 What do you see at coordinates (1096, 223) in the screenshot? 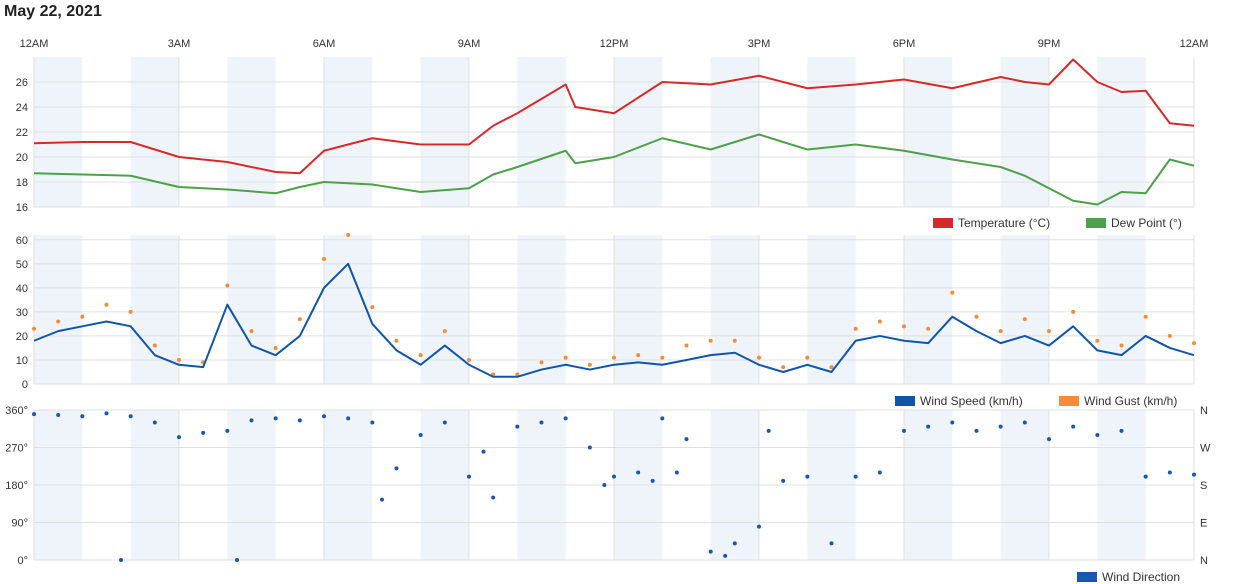
I see `legend-dewpoint-swatch` at bounding box center [1096, 223].